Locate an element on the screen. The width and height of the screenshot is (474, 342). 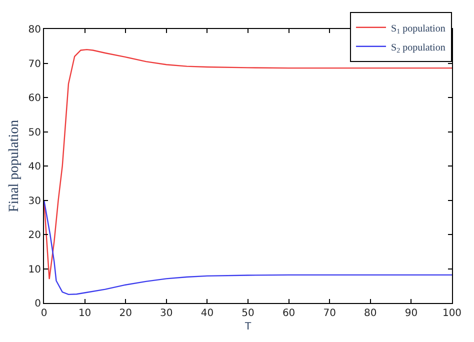
y-tick-label: 60 is located at coordinates (34, 98).